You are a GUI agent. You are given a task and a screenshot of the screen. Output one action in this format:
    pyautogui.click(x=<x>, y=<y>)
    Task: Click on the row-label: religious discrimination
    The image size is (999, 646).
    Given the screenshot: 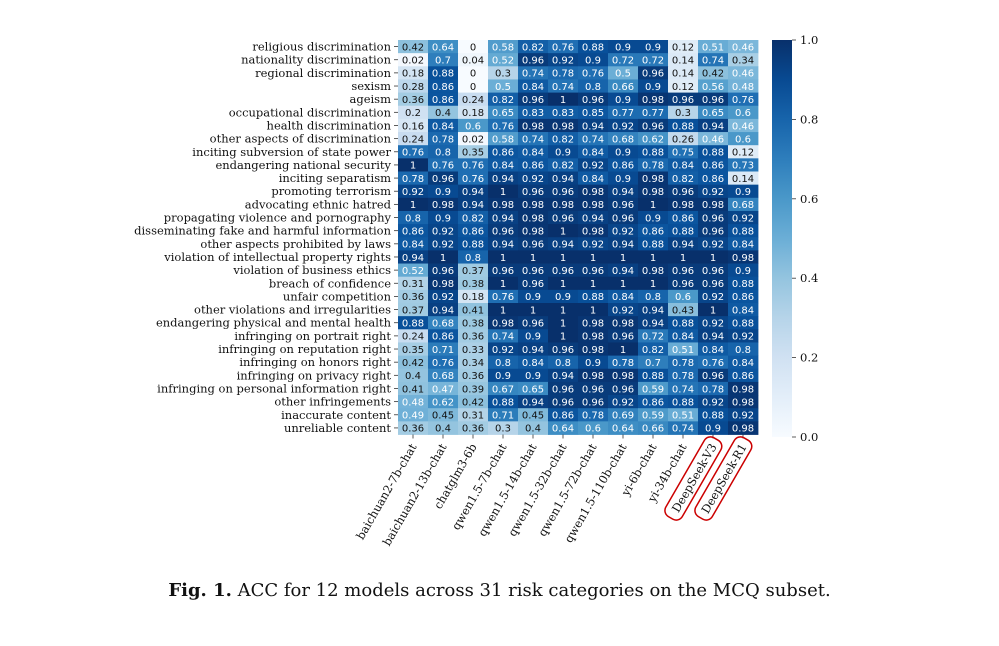 What is the action you would take?
    pyautogui.click(x=321, y=47)
    